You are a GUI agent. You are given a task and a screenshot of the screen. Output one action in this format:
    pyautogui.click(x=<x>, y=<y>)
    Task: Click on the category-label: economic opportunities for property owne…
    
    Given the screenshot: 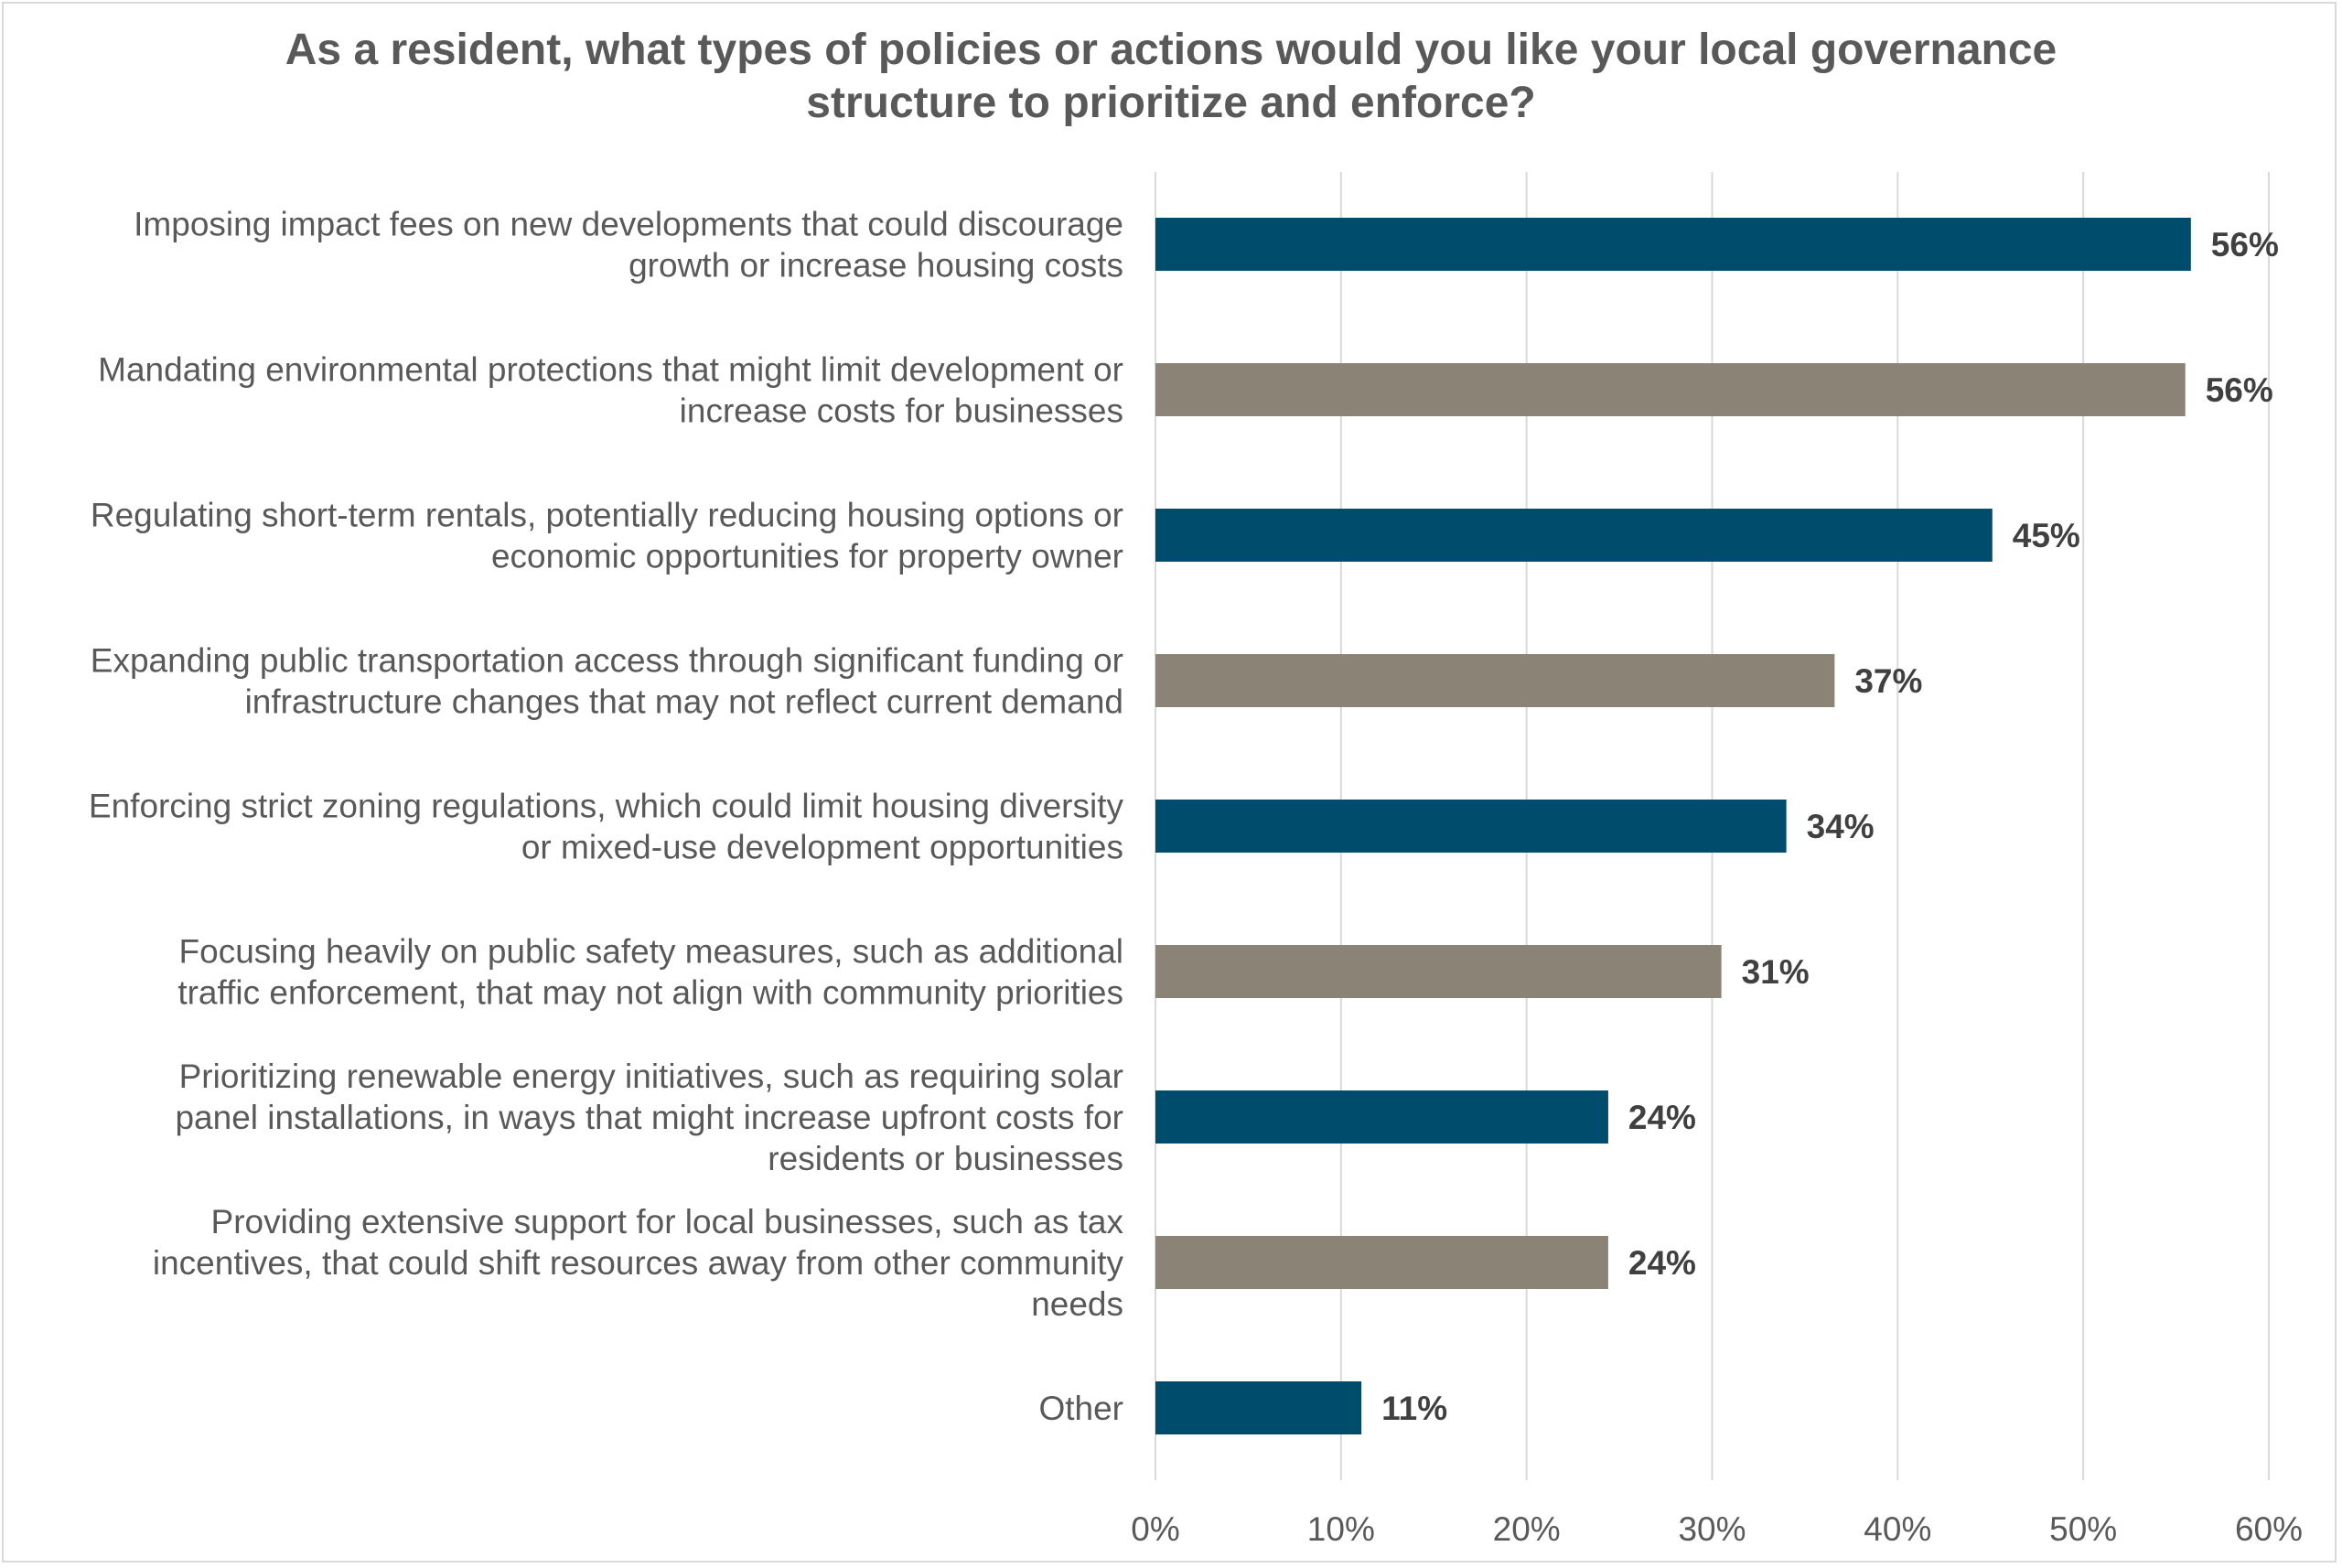 What is the action you would take?
    pyautogui.click(x=807, y=556)
    